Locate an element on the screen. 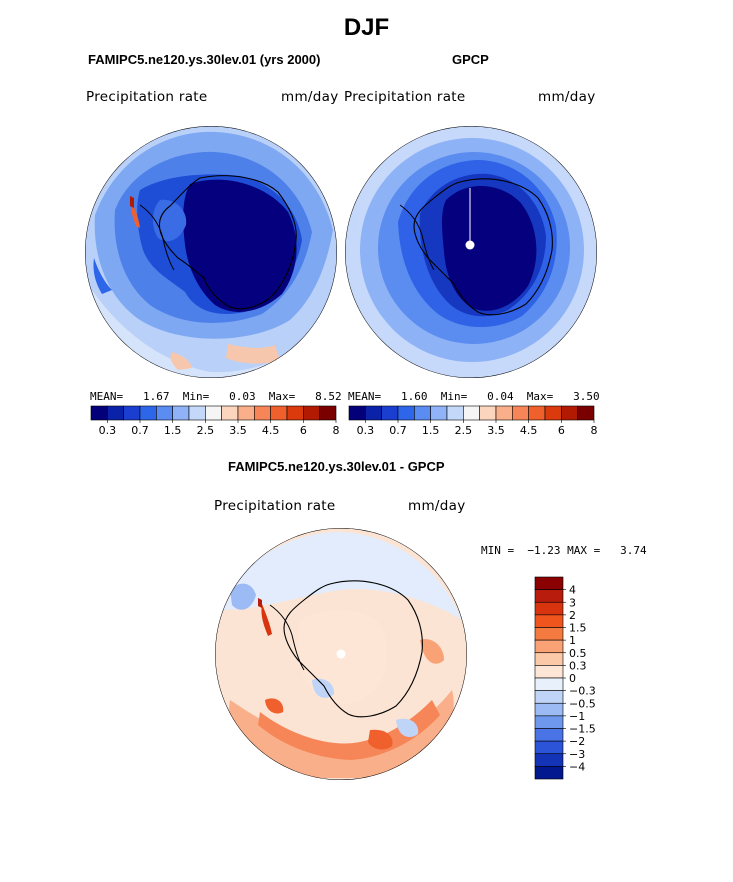 The width and height of the screenshot is (733, 882). colorbar-model-tick-label: 0.7 is located at coordinates (140, 430).